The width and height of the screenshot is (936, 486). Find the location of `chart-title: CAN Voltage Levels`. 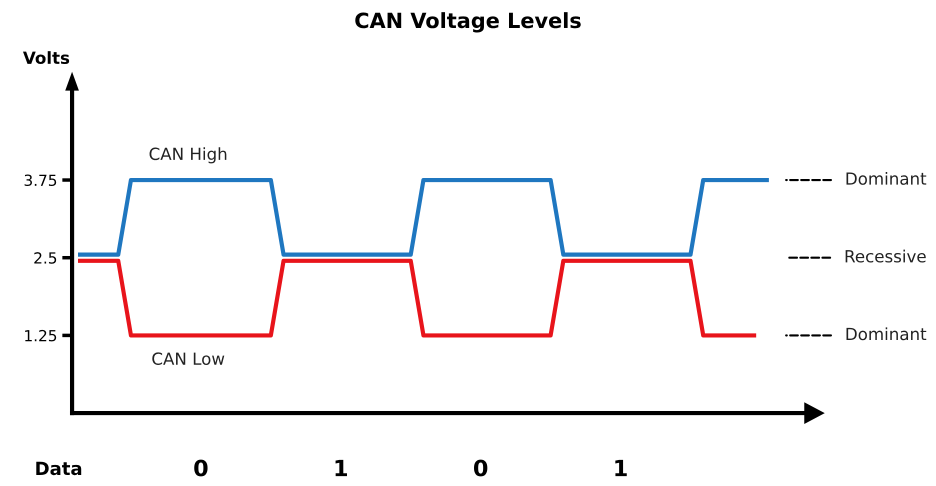

chart-title: CAN Voltage Levels is located at coordinates (468, 22).